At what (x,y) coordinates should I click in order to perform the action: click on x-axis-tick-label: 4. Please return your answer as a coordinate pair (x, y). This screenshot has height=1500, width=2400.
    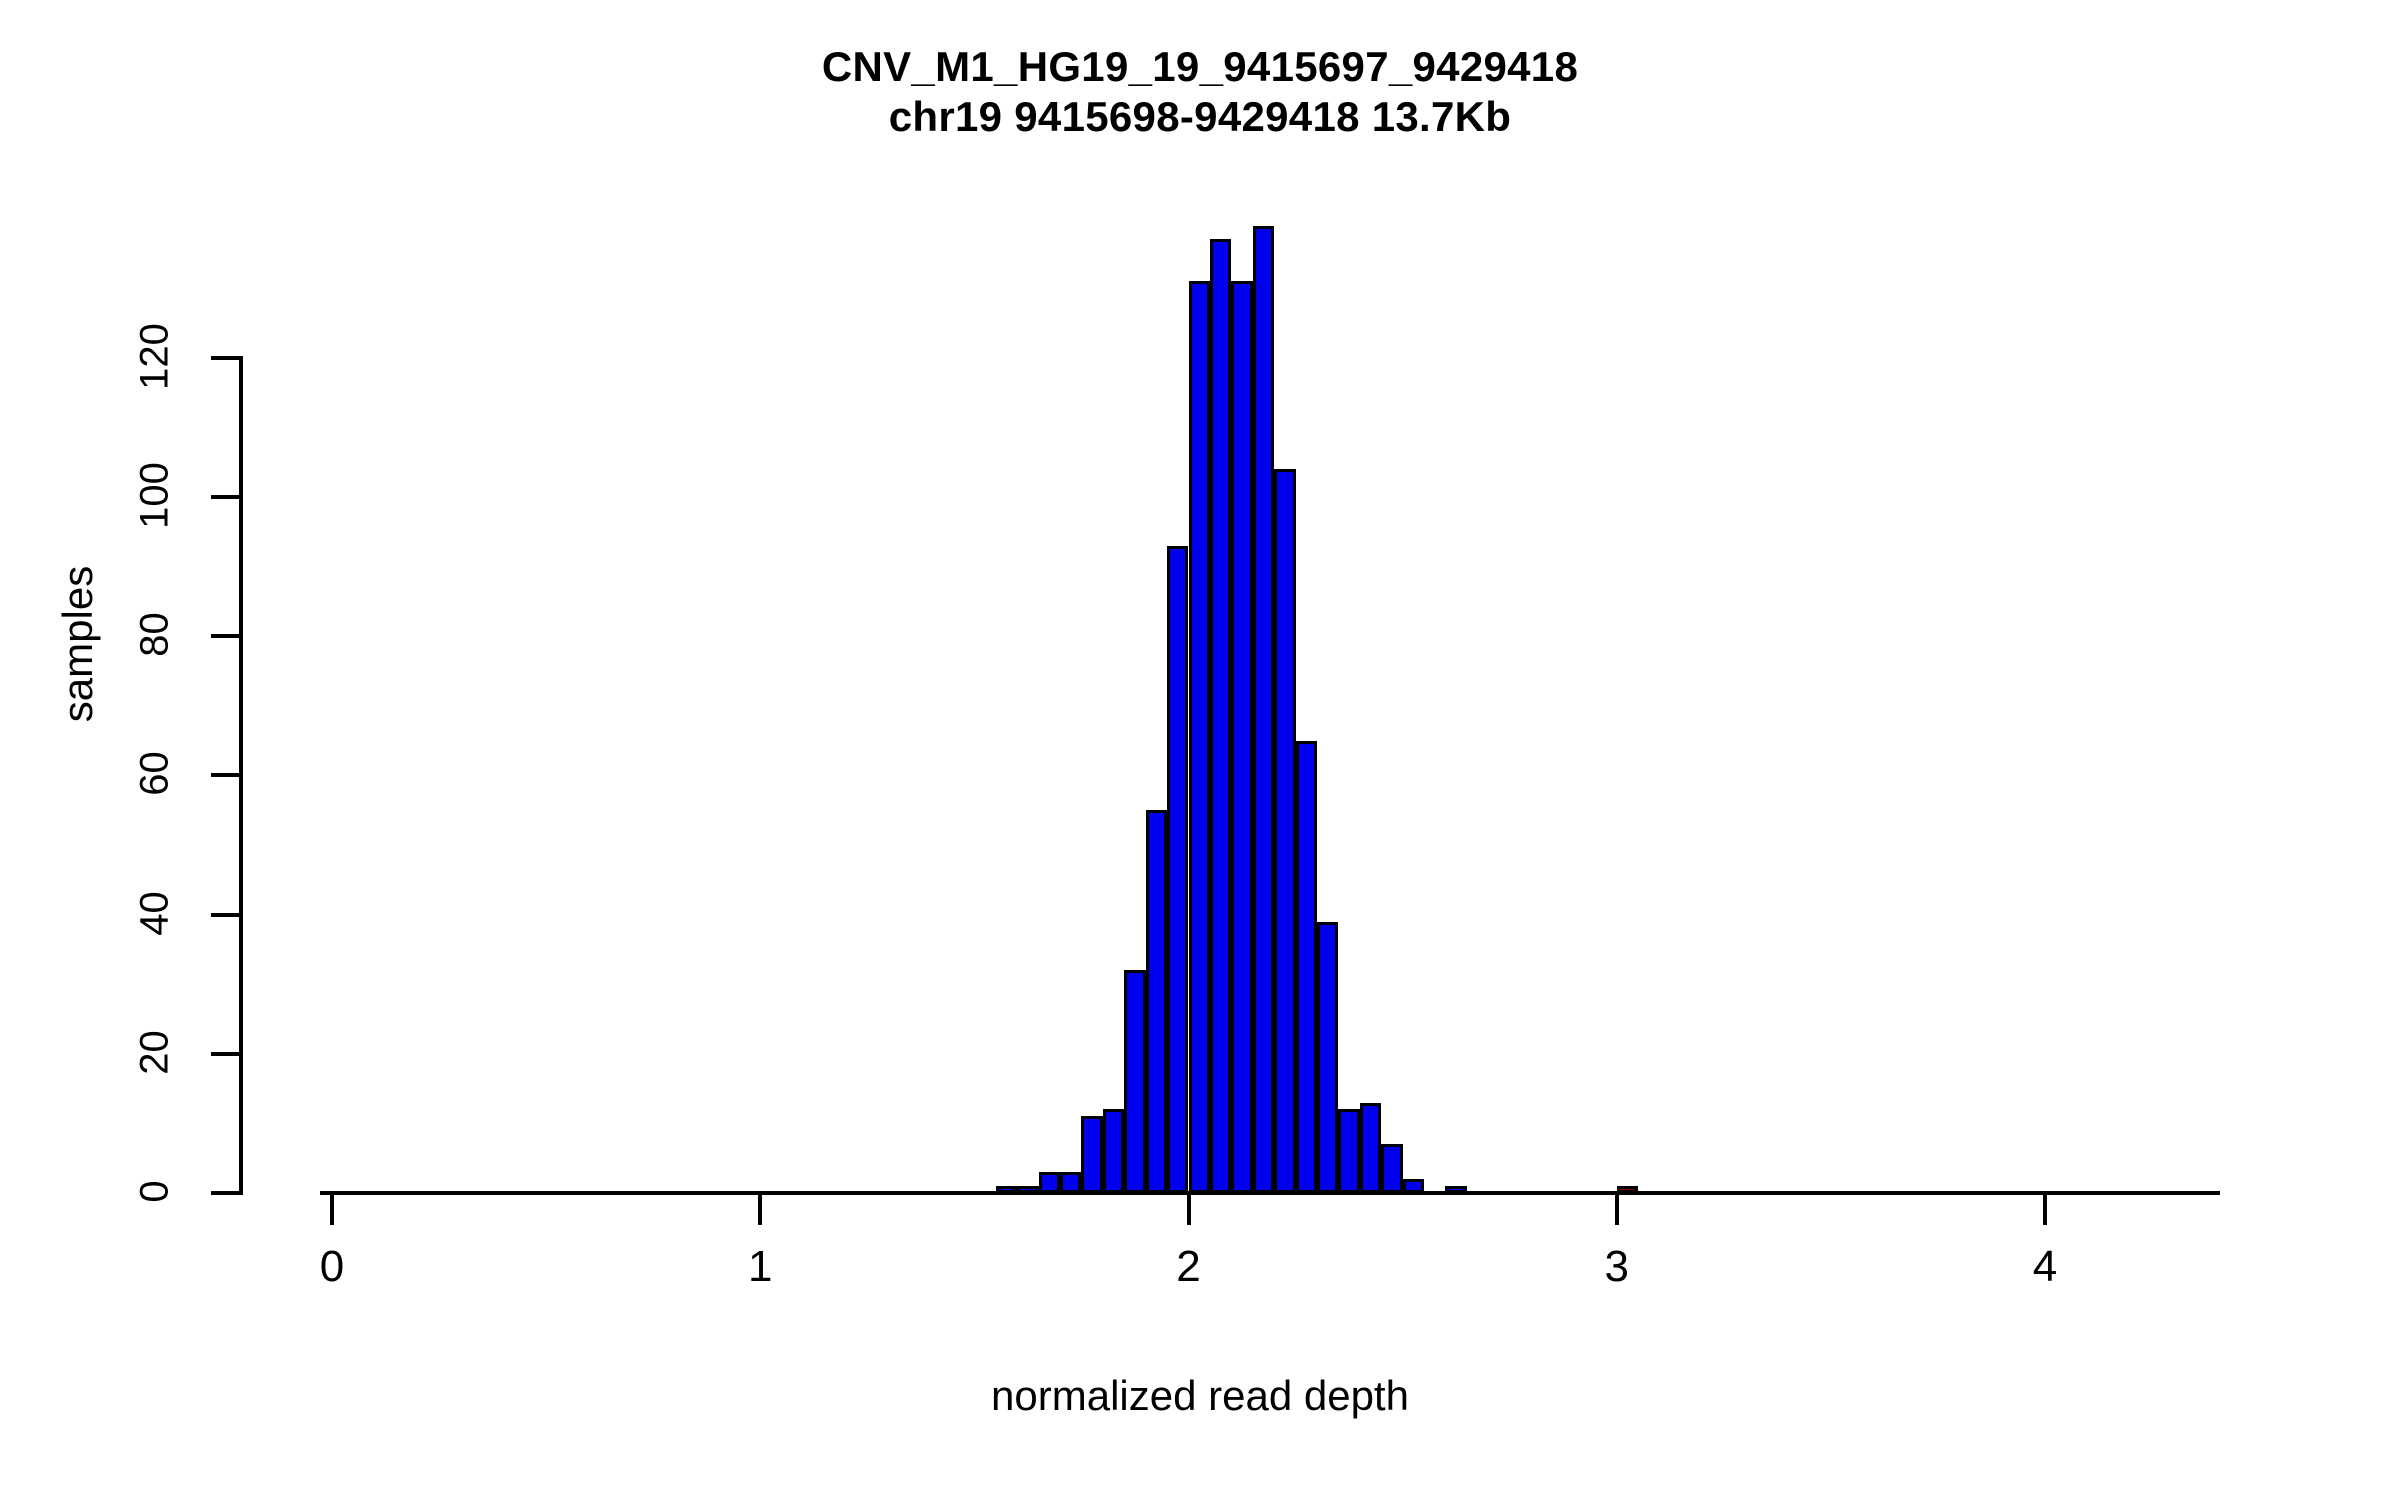
    Looking at the image, I should click on (2045, 1266).